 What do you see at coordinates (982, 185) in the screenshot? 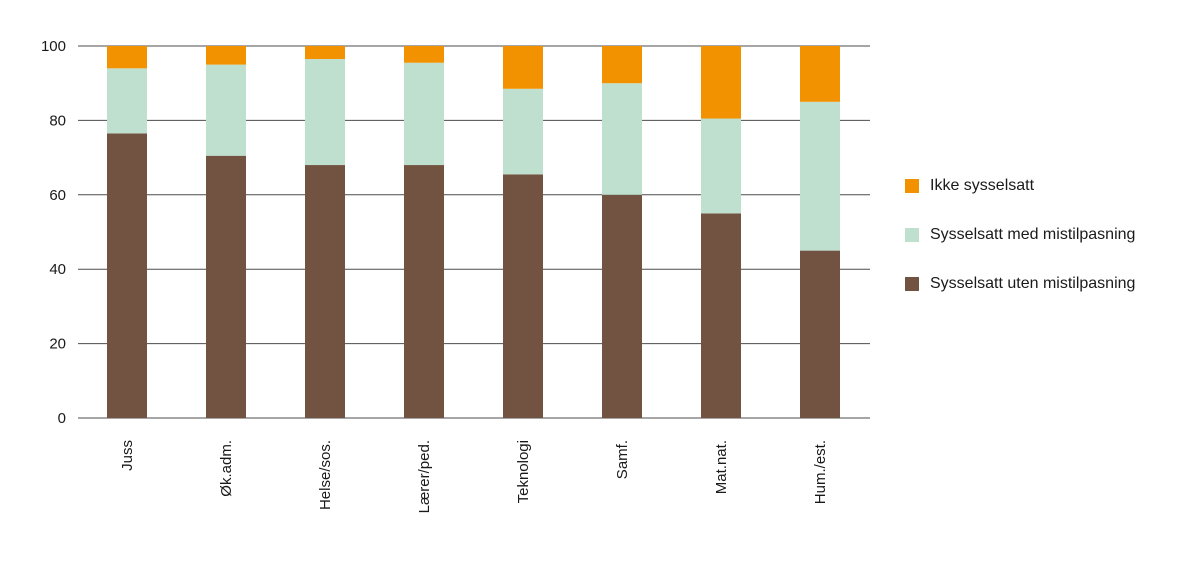
I see `legend-label: Ikke sysselsatt` at bounding box center [982, 185].